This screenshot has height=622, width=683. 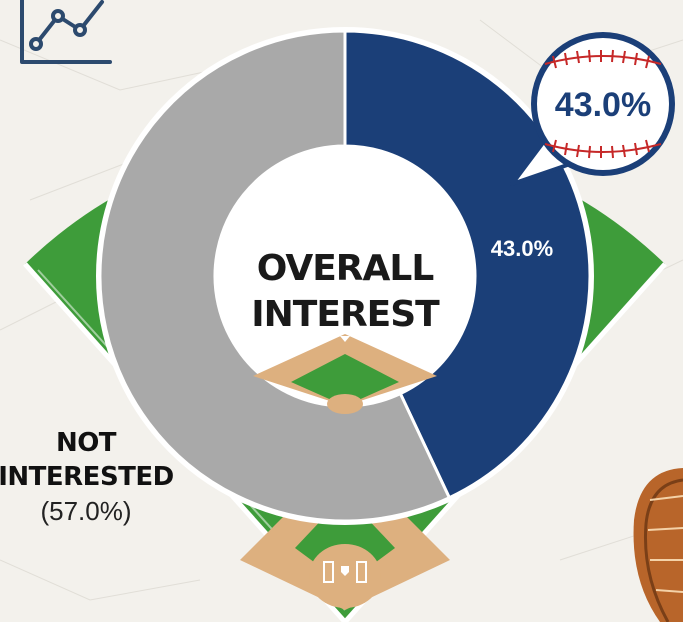 I want to click on baseball-icon: 43.0%, so click(x=592, y=109).